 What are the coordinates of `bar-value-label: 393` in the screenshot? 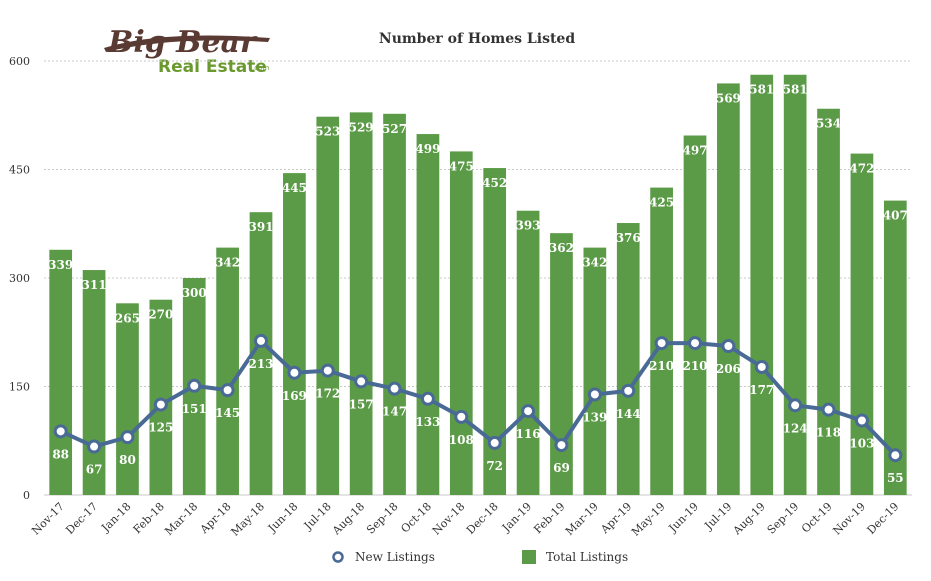 It's located at (528, 226).